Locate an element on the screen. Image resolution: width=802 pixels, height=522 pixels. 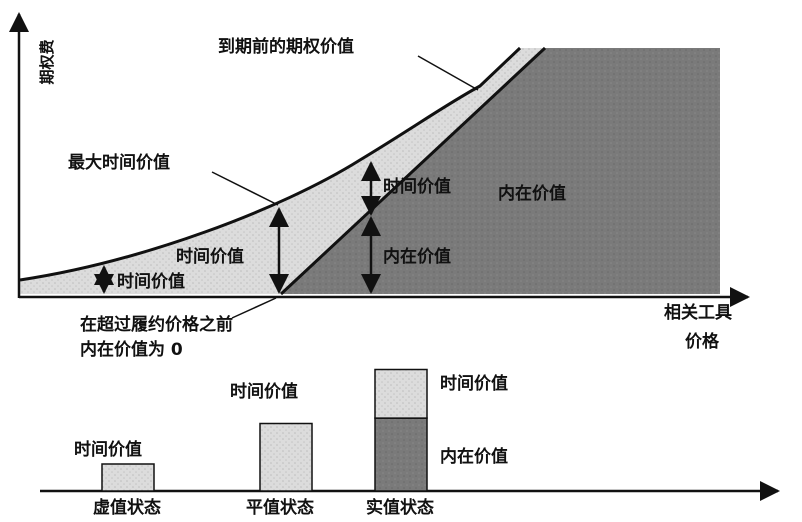
bar-3-intrinsic-label: 内在价值 is located at coordinates (474, 456).